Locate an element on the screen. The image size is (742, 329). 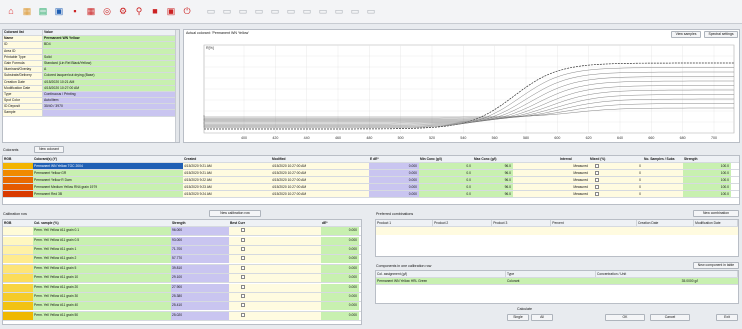
edit-icon: ▭ is located at coordinates (339, 11).